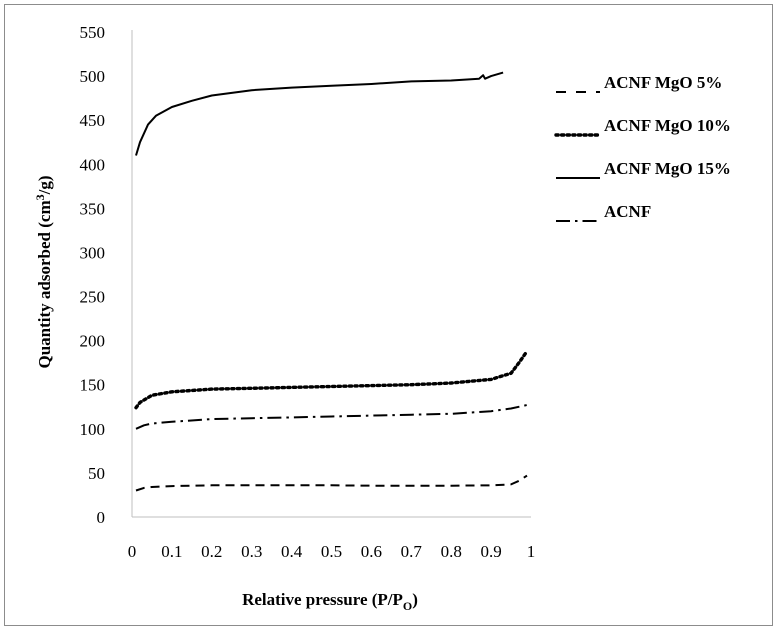 This screenshot has height=632, width=779. What do you see at coordinates (412, 551) in the screenshot?
I see `x-tick-label: 0.7` at bounding box center [412, 551].